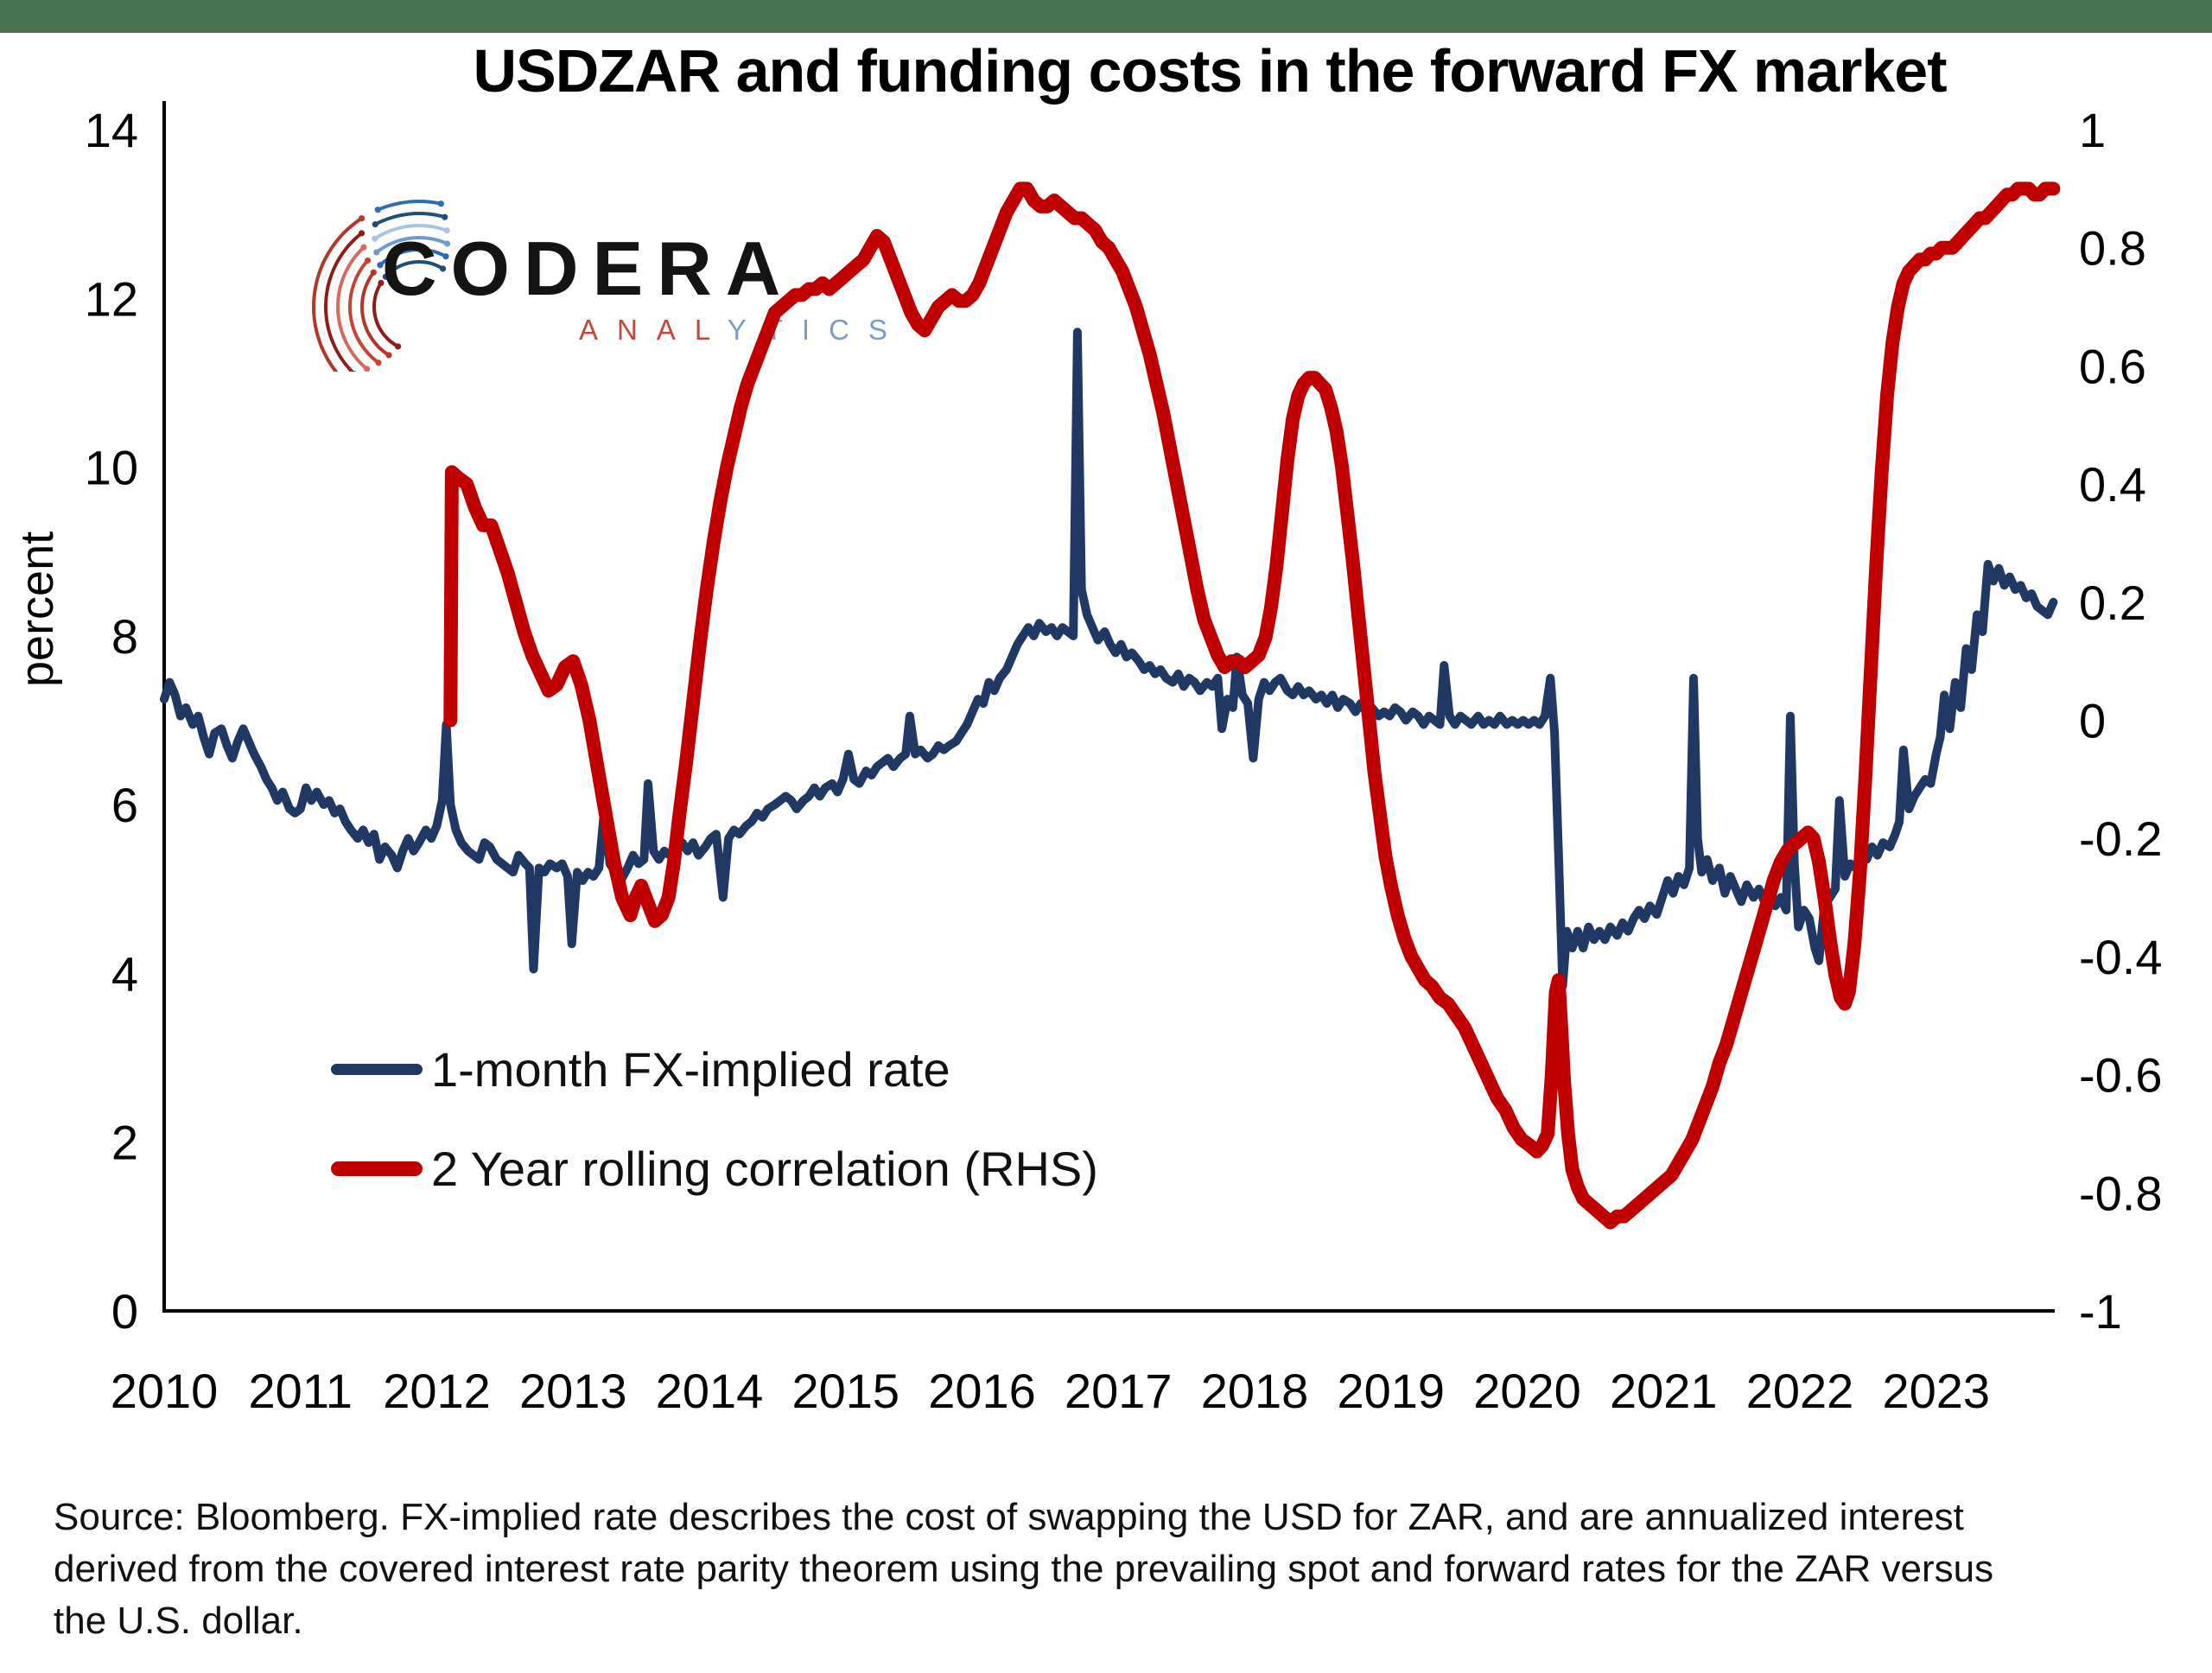 Image resolution: width=2212 pixels, height=1673 pixels. What do you see at coordinates (1800, 1391) in the screenshot?
I see `svg-text: 2022` at bounding box center [1800, 1391].